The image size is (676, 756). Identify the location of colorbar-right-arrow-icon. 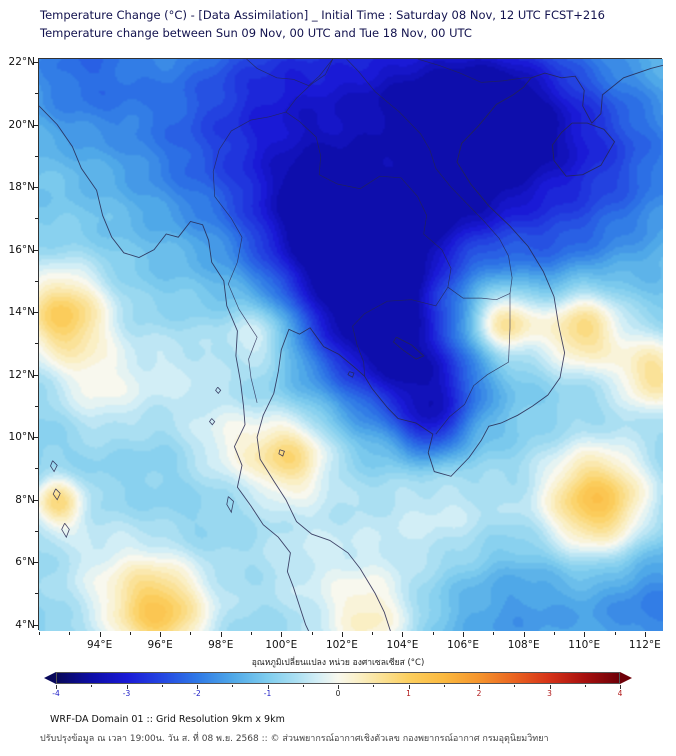
(626, 677).